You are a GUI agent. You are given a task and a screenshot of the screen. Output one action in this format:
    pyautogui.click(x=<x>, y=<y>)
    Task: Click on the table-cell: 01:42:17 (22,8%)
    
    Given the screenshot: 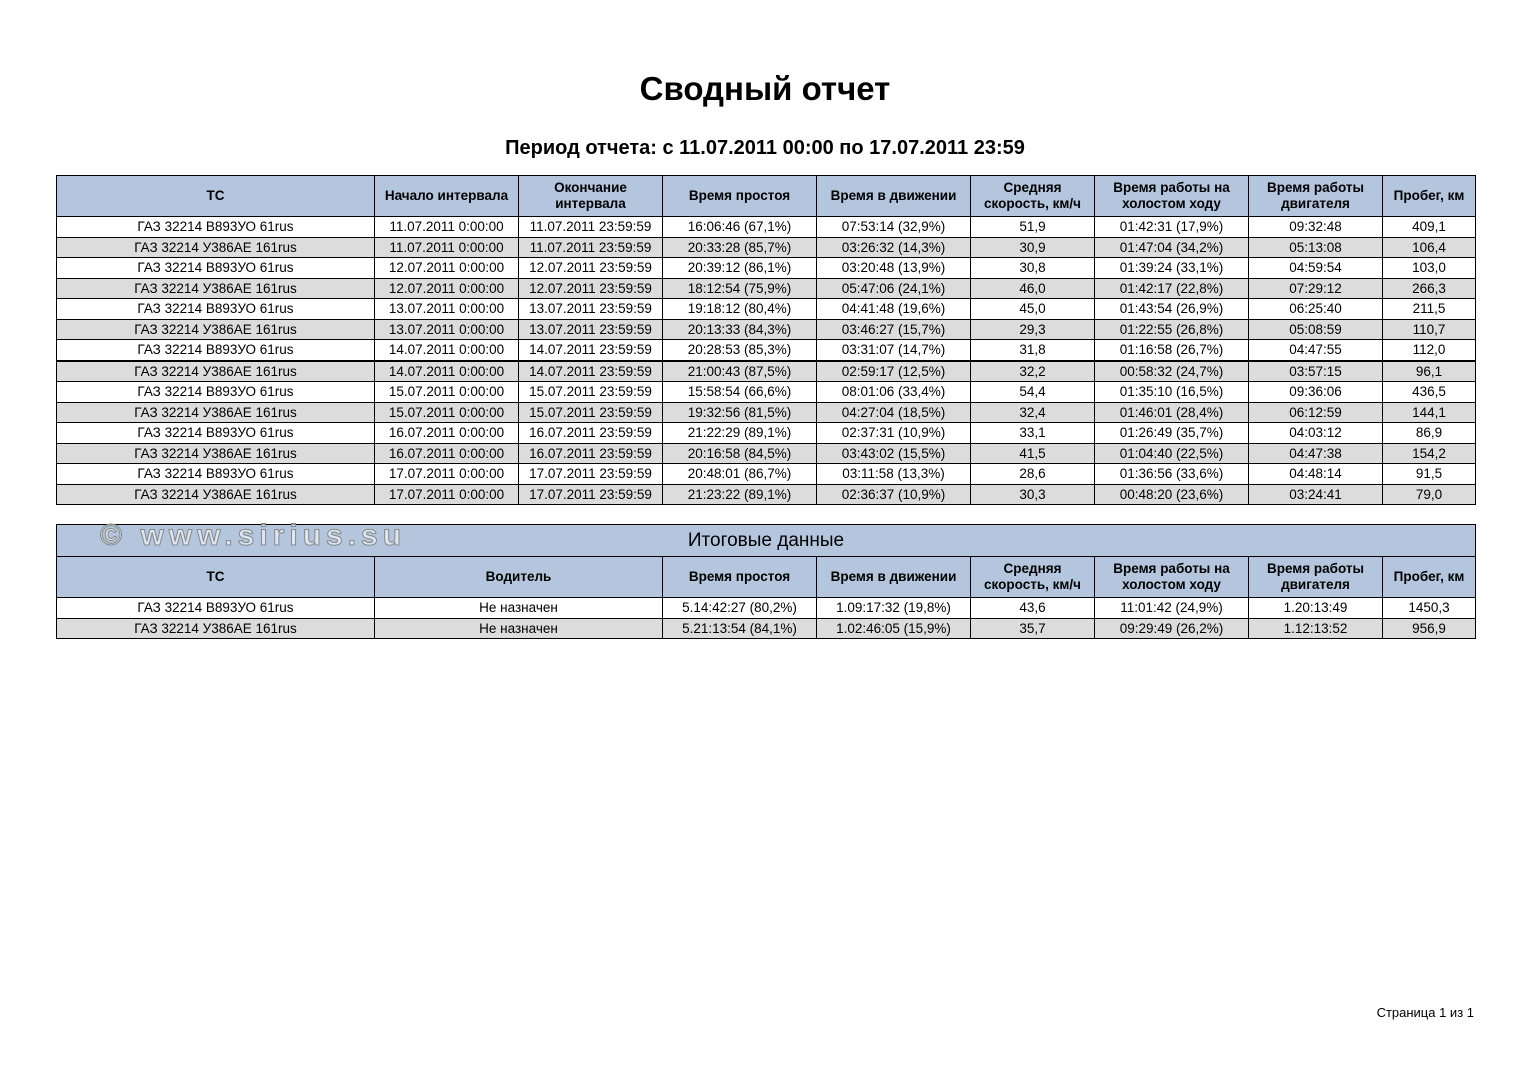 What is the action you would take?
    pyautogui.click(x=1171, y=288)
    